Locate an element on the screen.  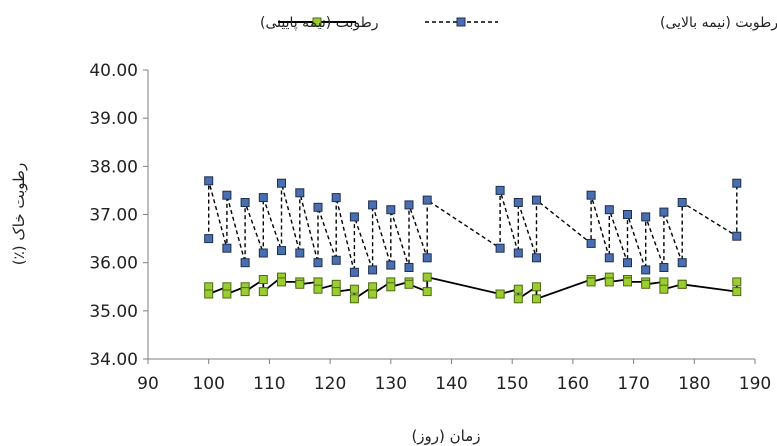
y-axis-label: رطوبت خاک (٪) is located at coordinates (19, 214).